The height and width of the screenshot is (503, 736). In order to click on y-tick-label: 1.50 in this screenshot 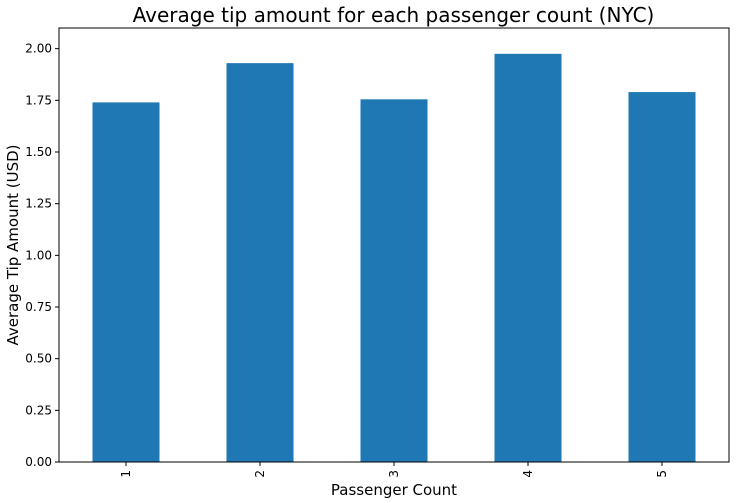, I will do `click(38, 152)`.